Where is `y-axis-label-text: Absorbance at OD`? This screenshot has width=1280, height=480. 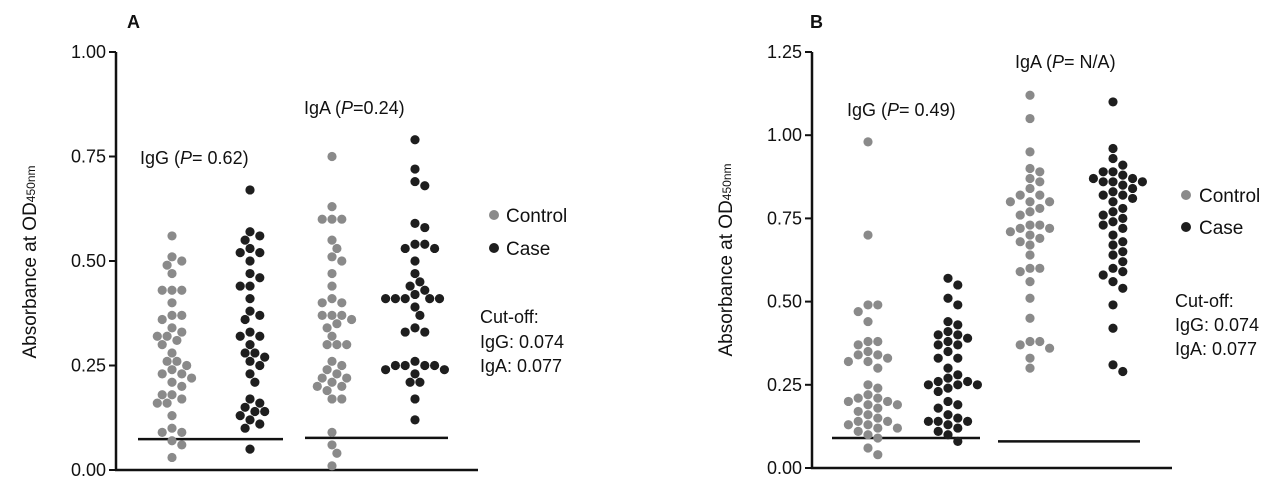
y-axis-label-text: Absorbance at OD is located at coordinates (726, 278).